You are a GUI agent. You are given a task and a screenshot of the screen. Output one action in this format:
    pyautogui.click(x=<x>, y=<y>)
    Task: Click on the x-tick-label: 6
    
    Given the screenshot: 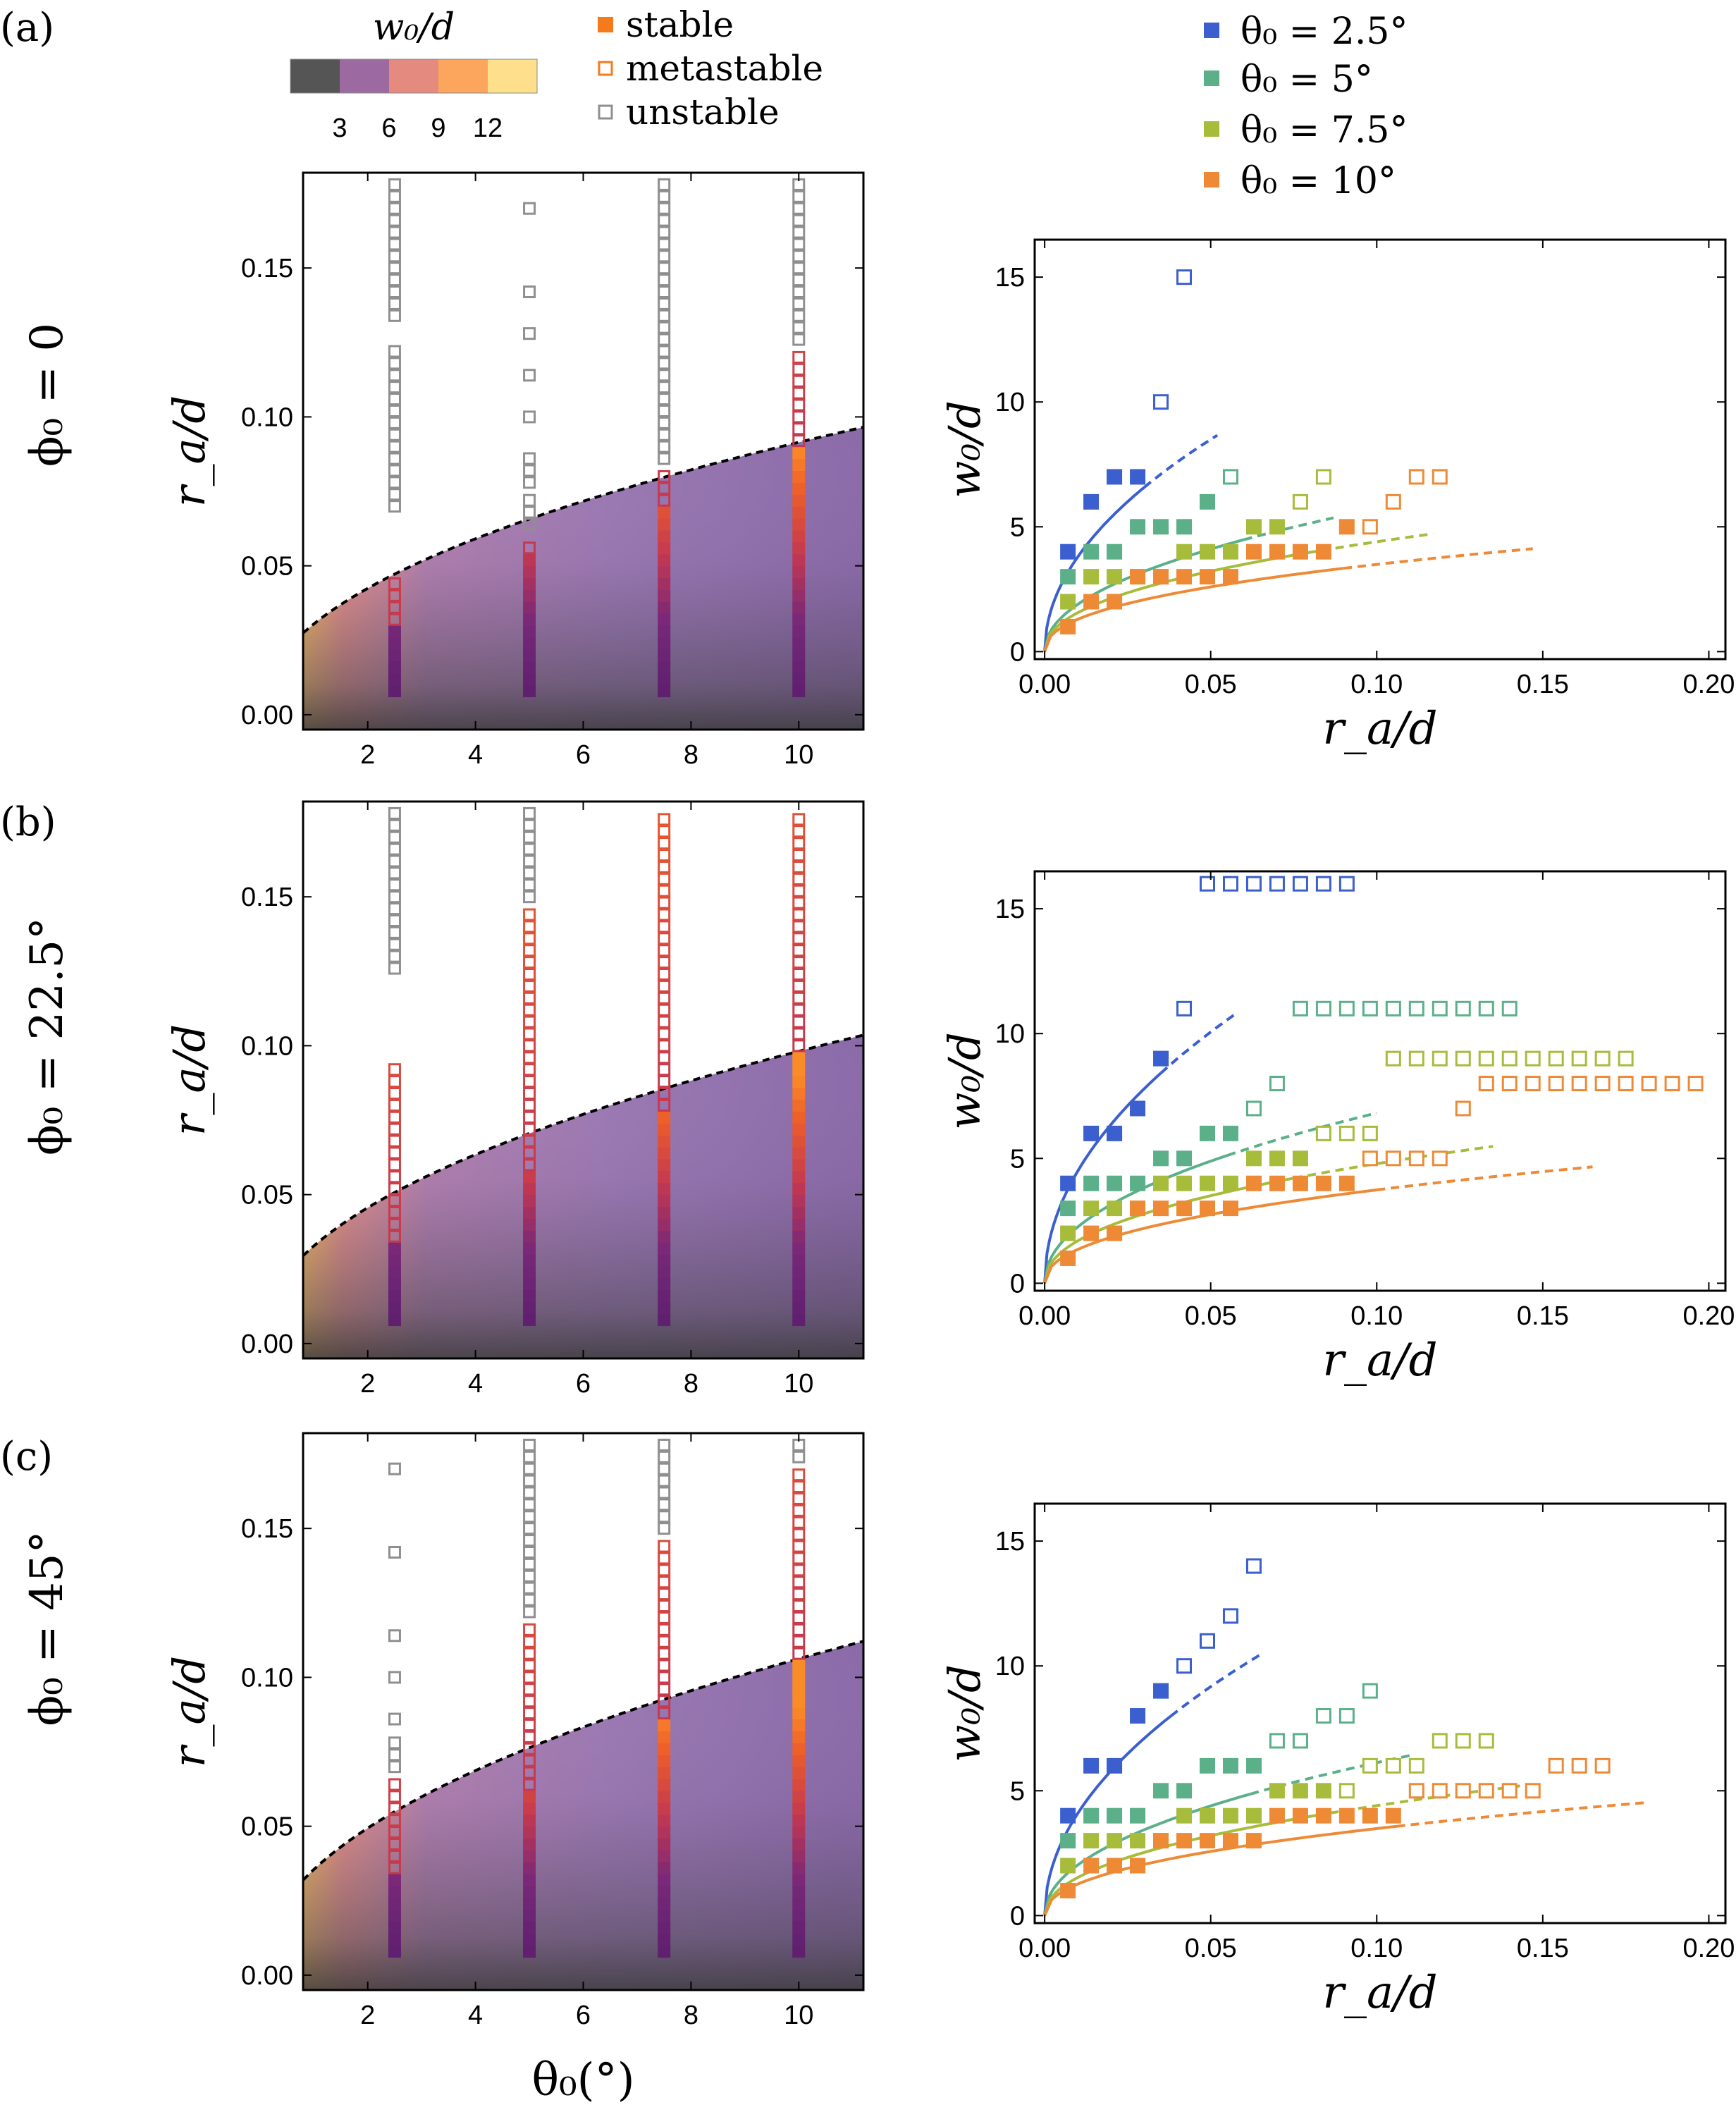 What is the action you would take?
    pyautogui.click(x=583, y=755)
    